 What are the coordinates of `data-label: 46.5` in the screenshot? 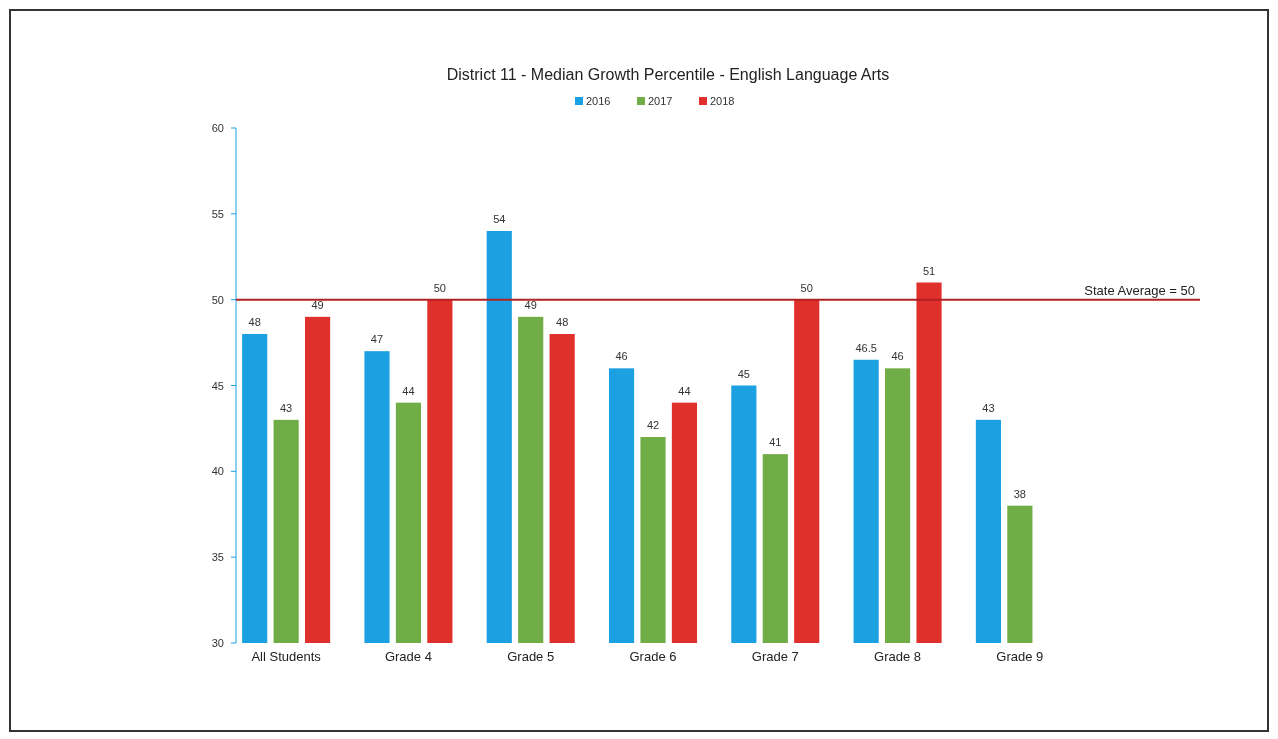 It's located at (866, 347).